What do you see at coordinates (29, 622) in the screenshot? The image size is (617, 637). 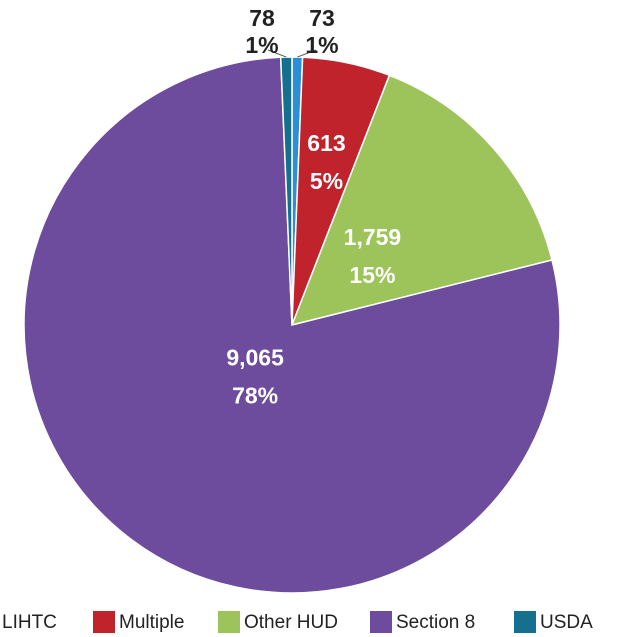 I see `legend-label: LIHTC` at bounding box center [29, 622].